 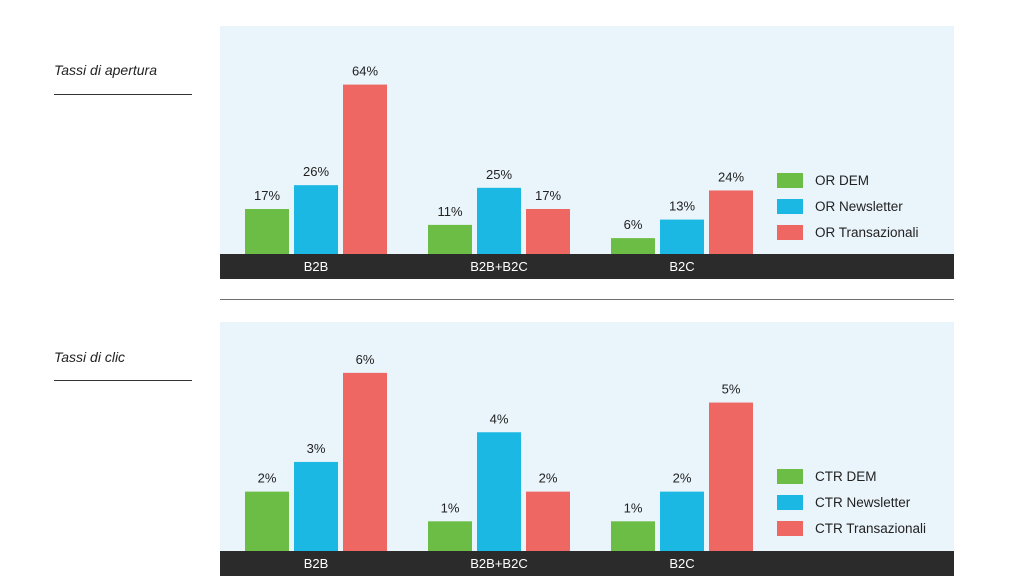 What do you see at coordinates (499, 491) in the screenshot?
I see `bar-ctr-newsletter-b2b-b2c` at bounding box center [499, 491].